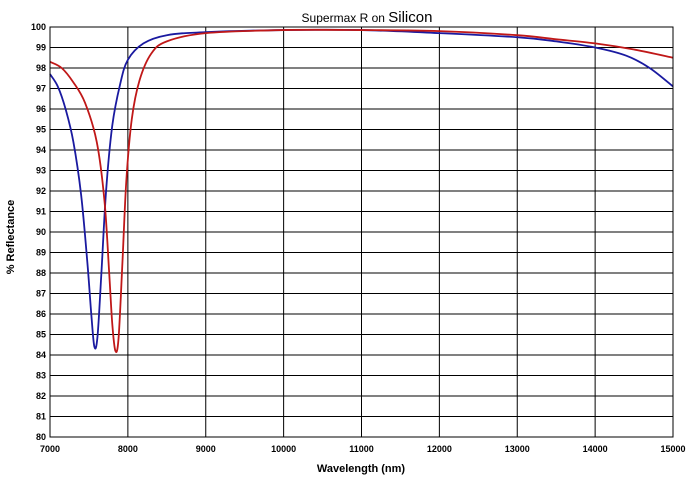 The image size is (700, 484). Describe the element at coordinates (41, 355) in the screenshot. I see `y-tick-label: 84` at that location.